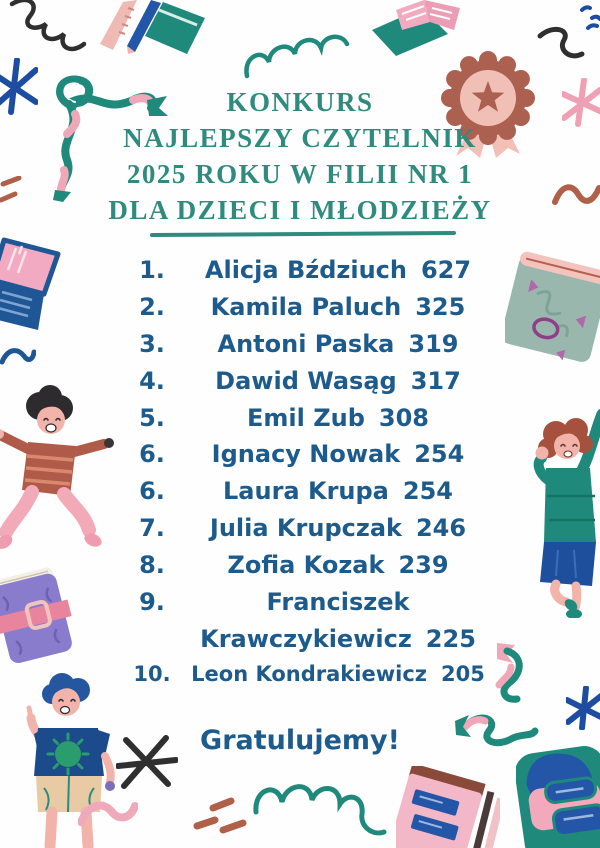 Image resolution: width=600 pixels, height=848 pixels. Describe the element at coordinates (152, 528) in the screenshot. I see `rank-number: 7.` at that location.